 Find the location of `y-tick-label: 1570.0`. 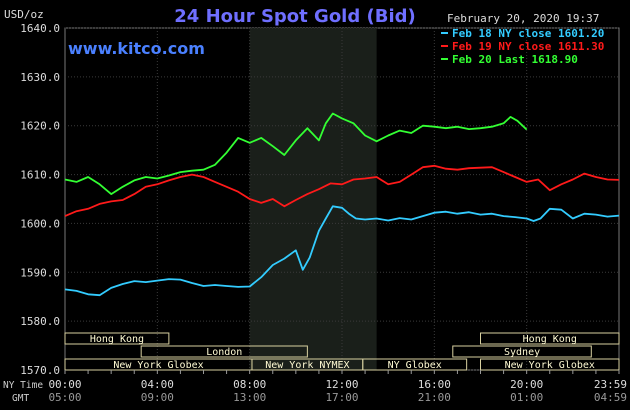

y-tick-label: 1570.0 is located at coordinates (40, 370).